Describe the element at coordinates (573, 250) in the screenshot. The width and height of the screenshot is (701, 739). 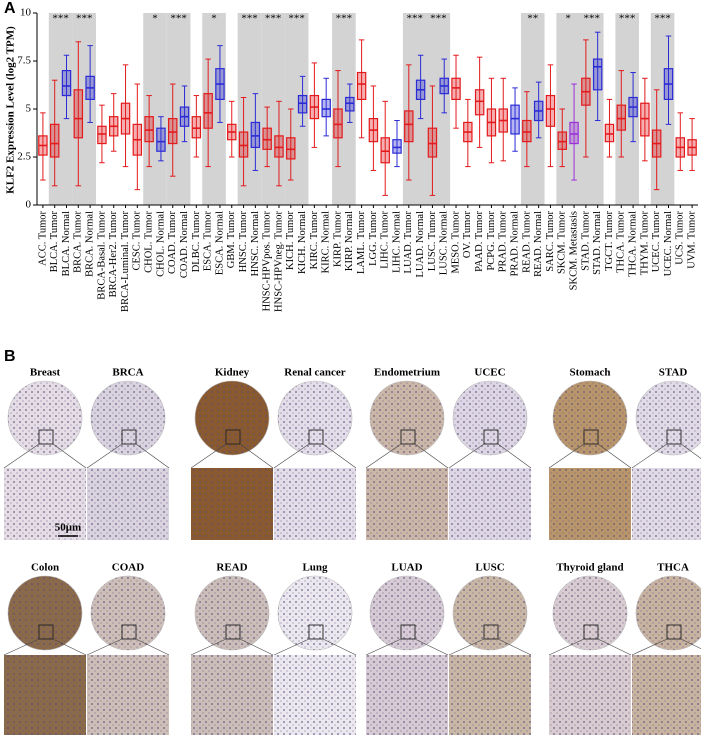
I see `x-tick-label: SKCM. Metastasis` at that location.